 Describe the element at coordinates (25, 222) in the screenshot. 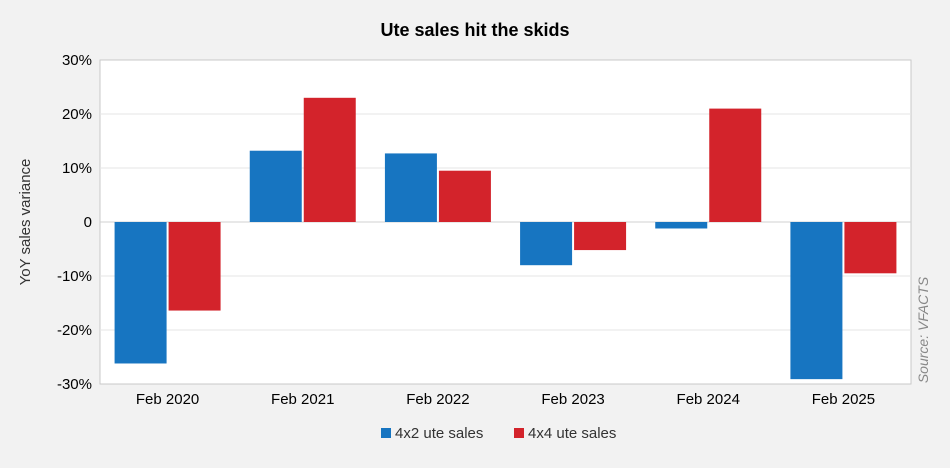

I see `y-axis-label: YoY sales variance` at that location.